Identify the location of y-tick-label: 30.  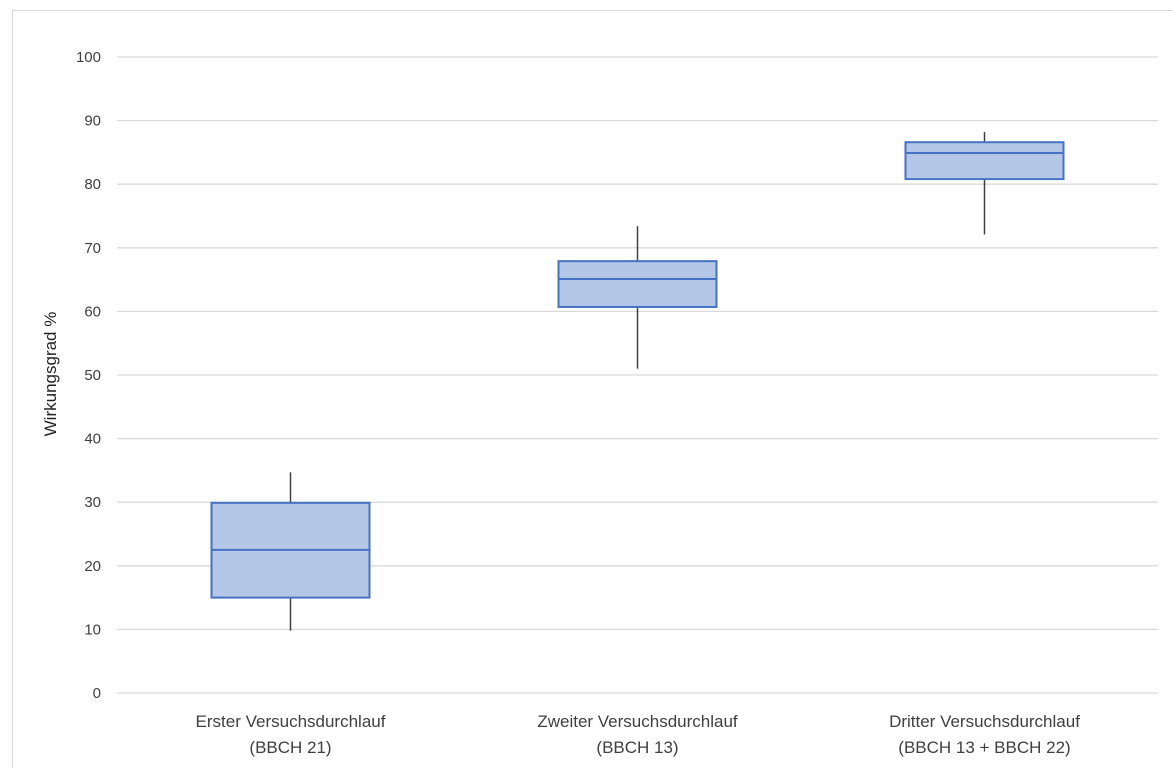
(92, 502).